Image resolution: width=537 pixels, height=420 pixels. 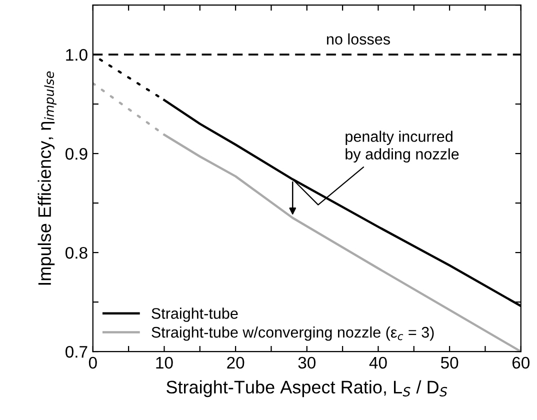 What do you see at coordinates (195, 315) in the screenshot?
I see `legend-label: Straight-tube` at bounding box center [195, 315].